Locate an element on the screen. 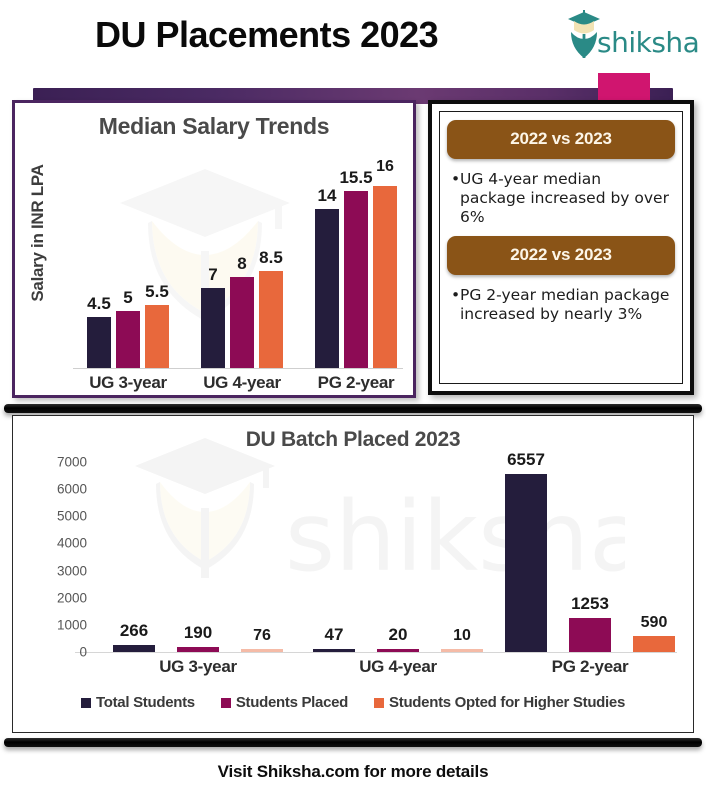  batch-bar-value-label: 6557 is located at coordinates (526, 459).